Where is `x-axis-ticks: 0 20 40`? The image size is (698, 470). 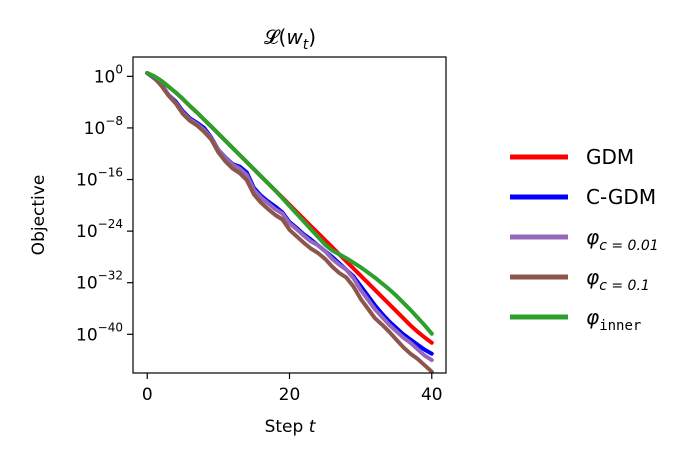
x-axis-ticks: 0 20 40 is located at coordinates (292, 389).